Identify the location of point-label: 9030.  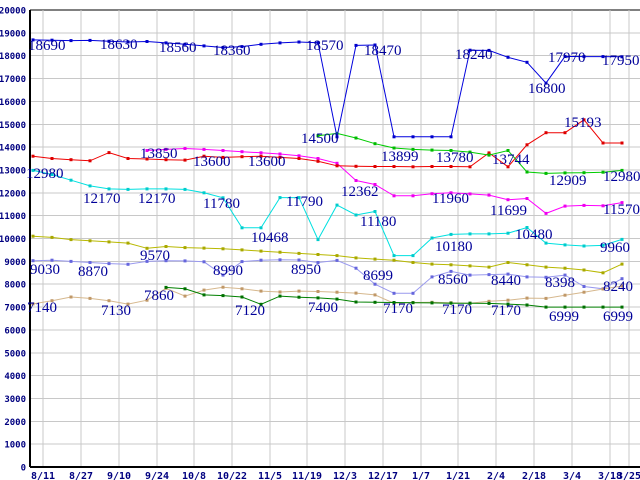
(45, 270).